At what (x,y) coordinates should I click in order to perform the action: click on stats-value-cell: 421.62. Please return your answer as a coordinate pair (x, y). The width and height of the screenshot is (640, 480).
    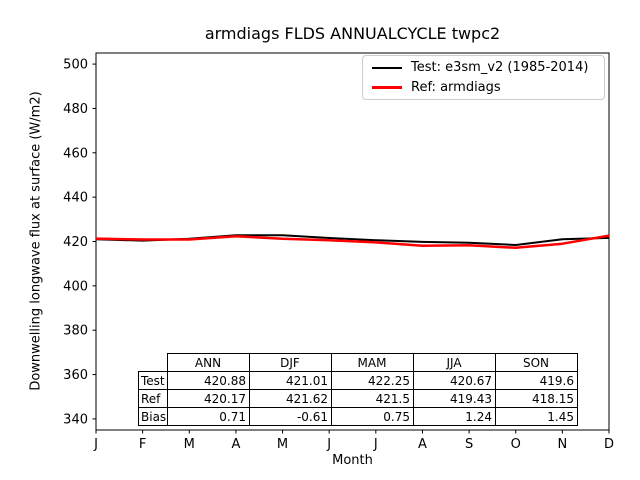
    Looking at the image, I should click on (290, 398).